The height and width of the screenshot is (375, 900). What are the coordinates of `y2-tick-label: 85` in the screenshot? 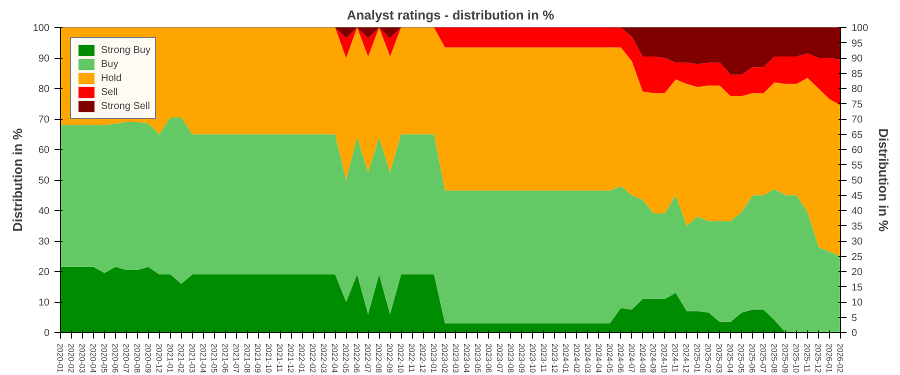 It's located at (858, 74).